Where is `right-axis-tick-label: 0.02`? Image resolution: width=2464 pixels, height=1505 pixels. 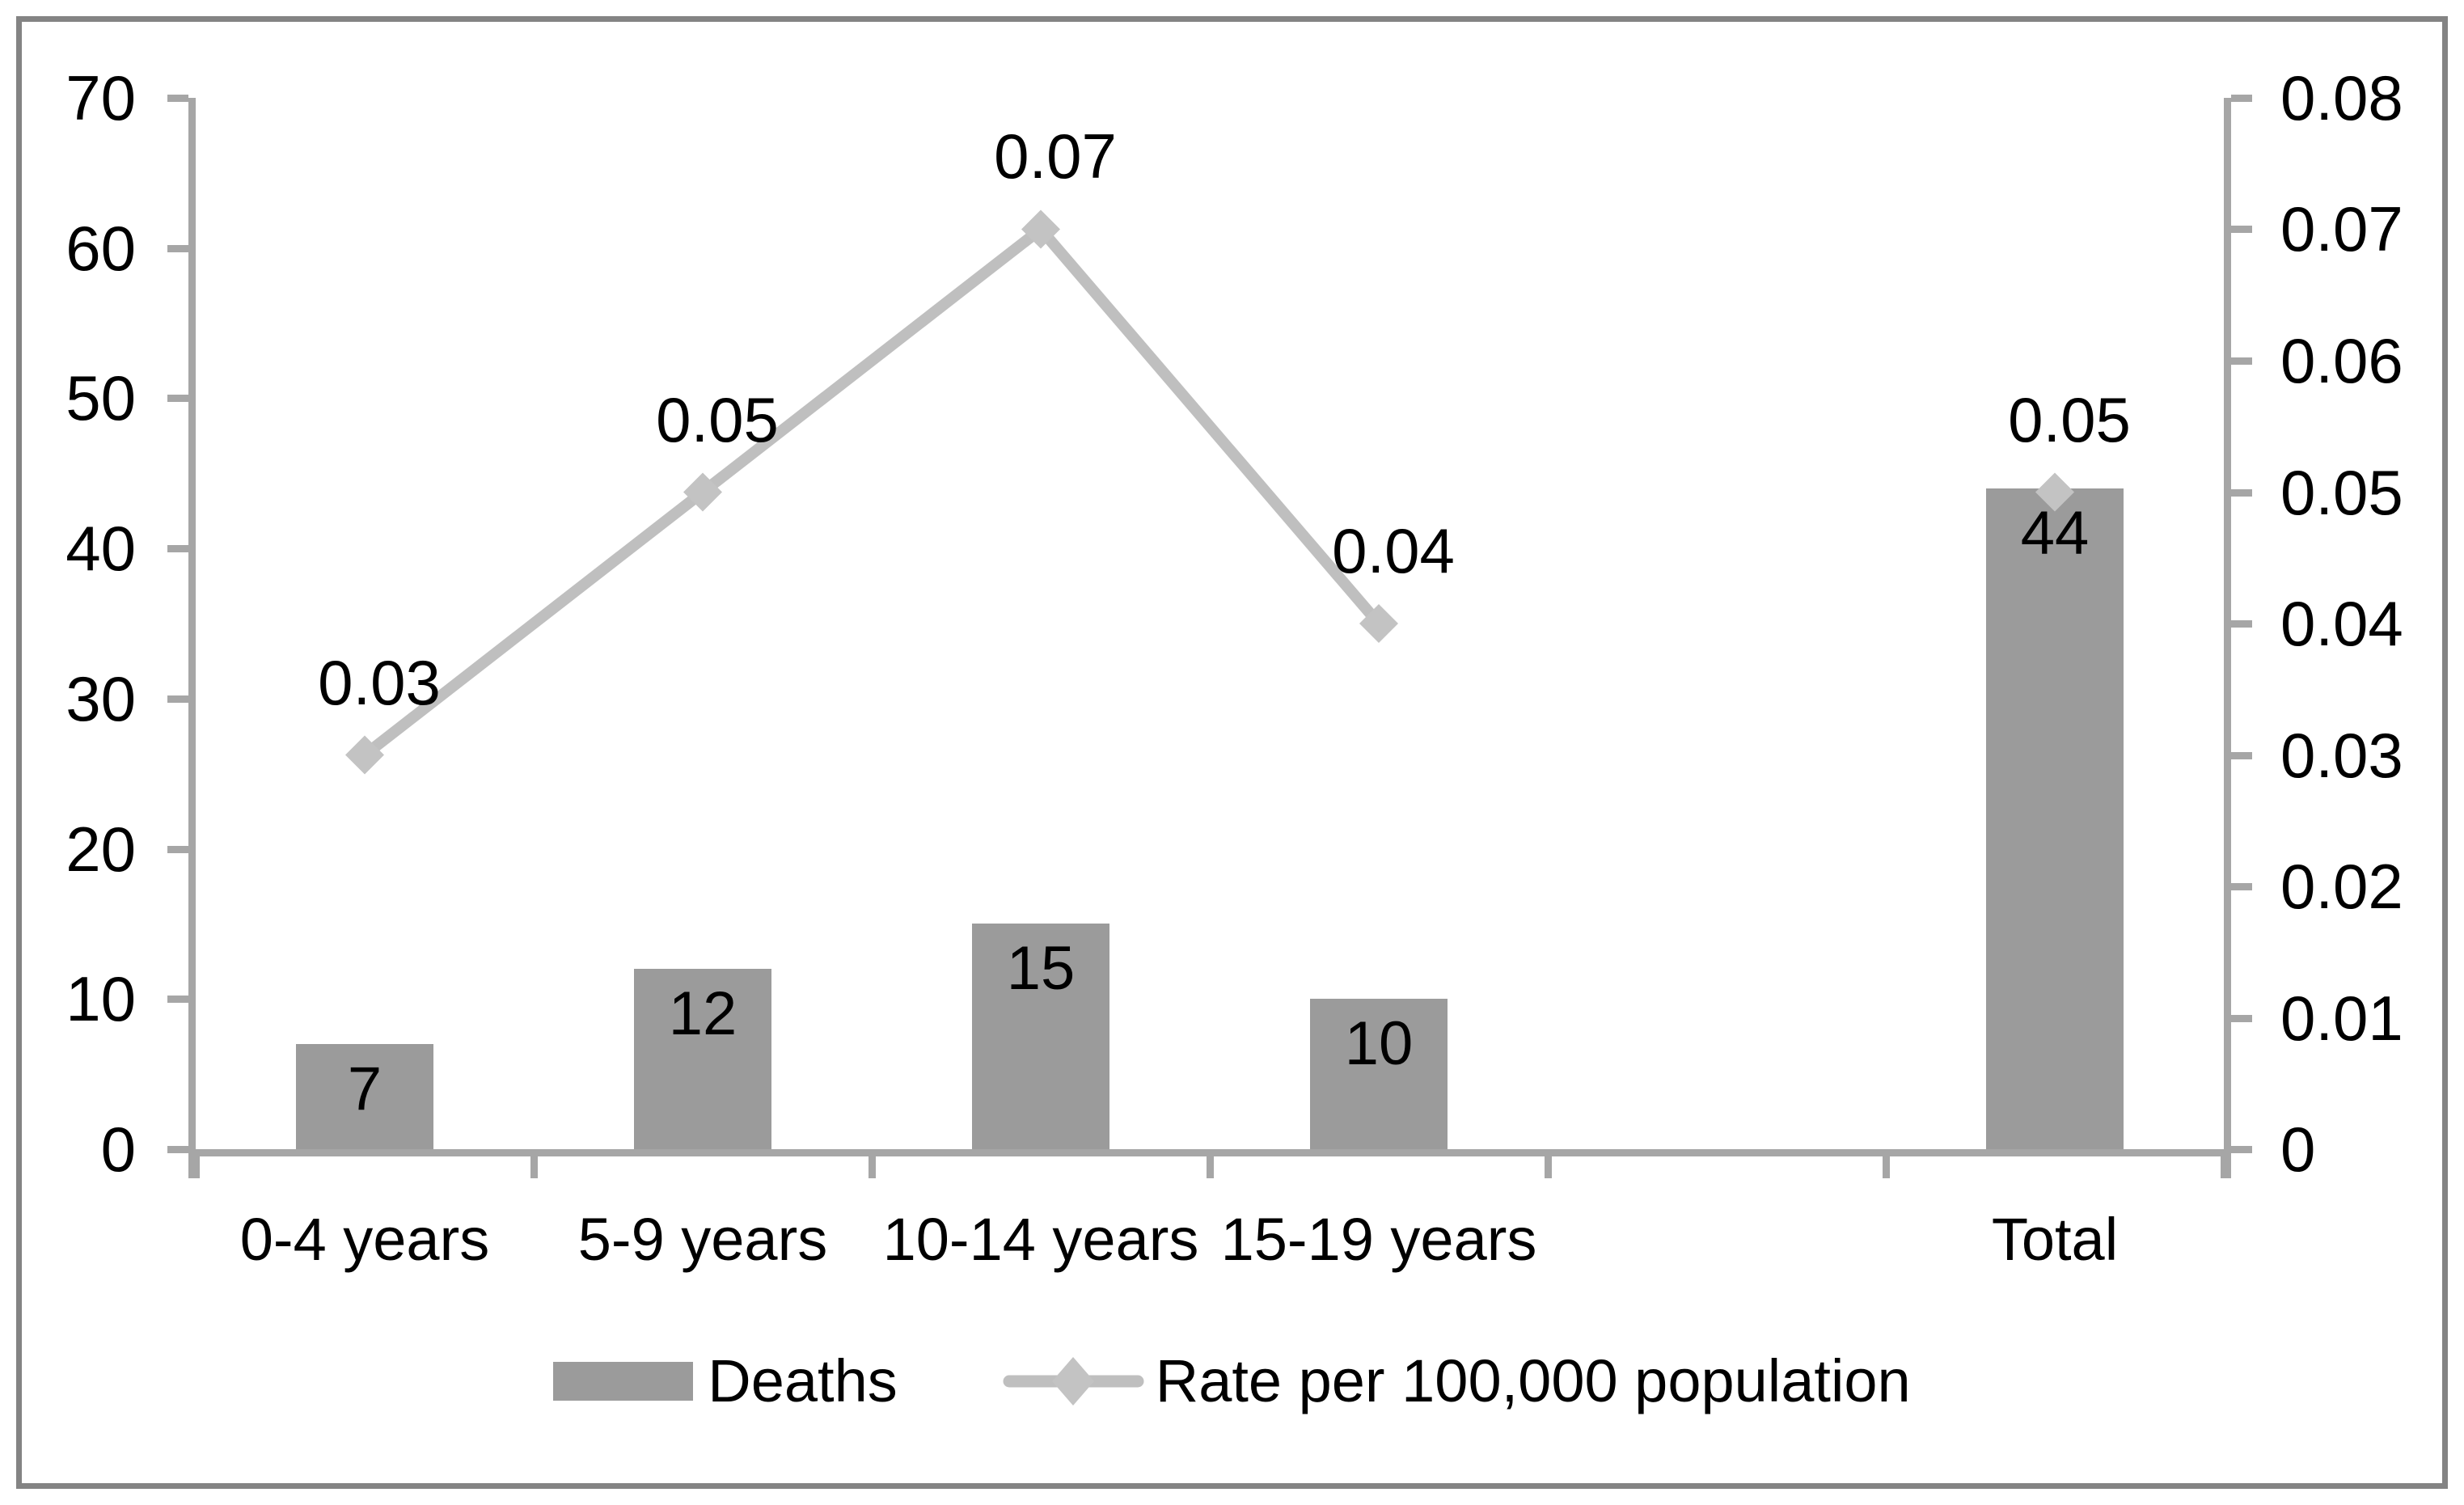 right-axis-tick-label: 0.02 is located at coordinates (2341, 886).